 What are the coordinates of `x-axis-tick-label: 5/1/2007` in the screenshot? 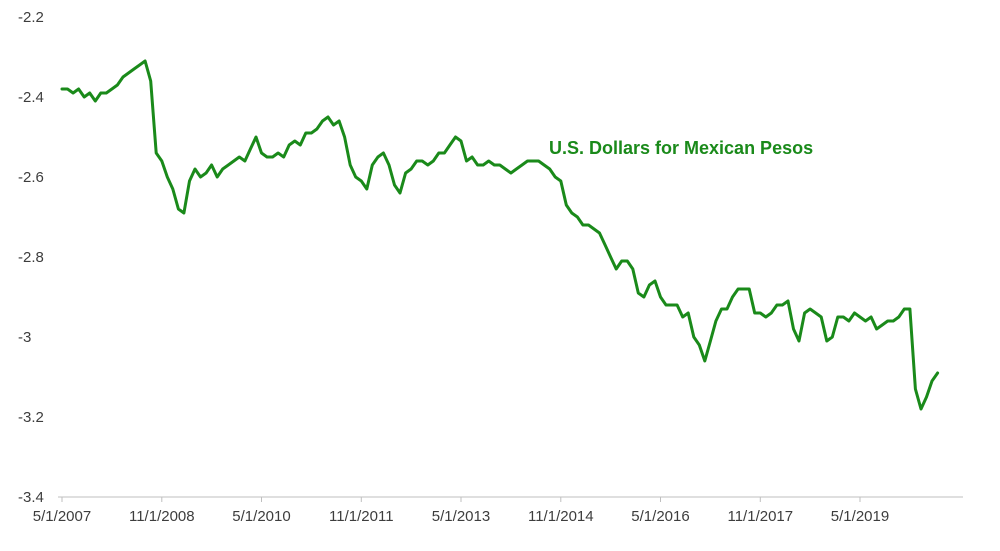 It's located at (62, 516).